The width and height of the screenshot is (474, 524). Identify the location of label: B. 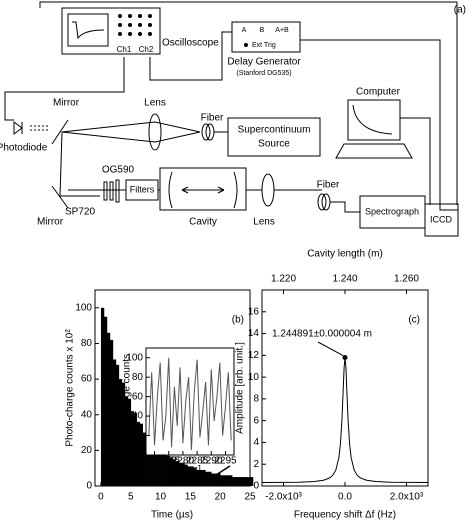
(262, 30).